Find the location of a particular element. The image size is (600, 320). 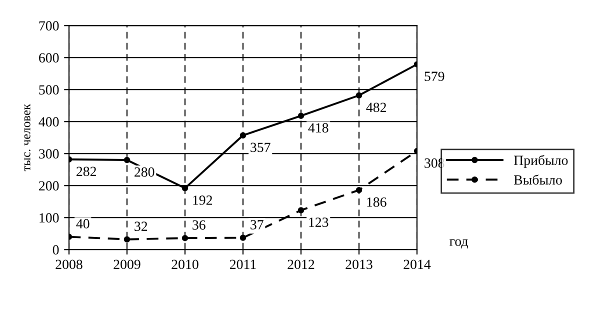

data-label: 418 is located at coordinates (318, 128).